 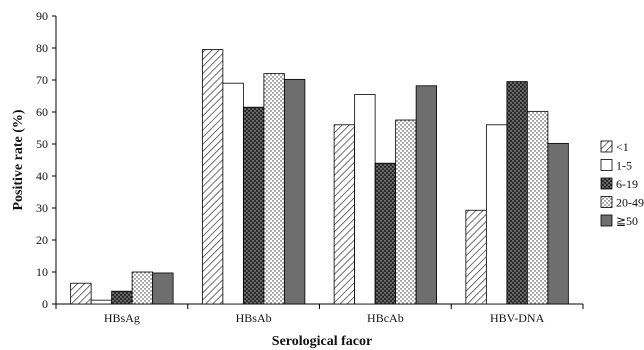 What do you see at coordinates (42, 48) in the screenshot?
I see `y-tick-label: 80` at bounding box center [42, 48].